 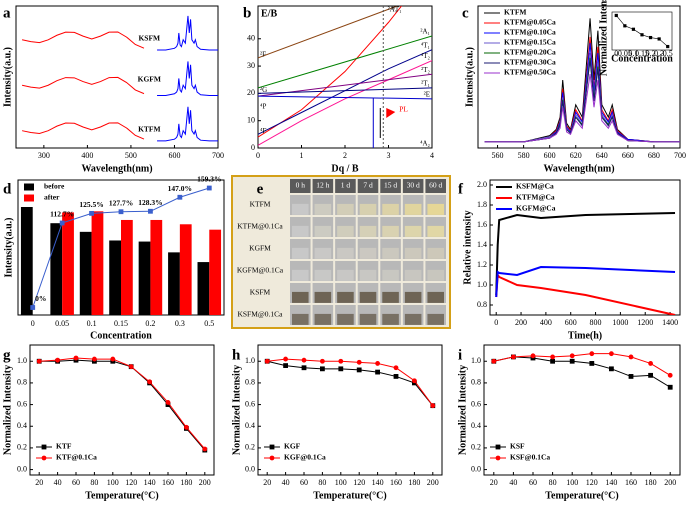 I want to click on y-tick-label: 0.8, so click(x=250, y=382).